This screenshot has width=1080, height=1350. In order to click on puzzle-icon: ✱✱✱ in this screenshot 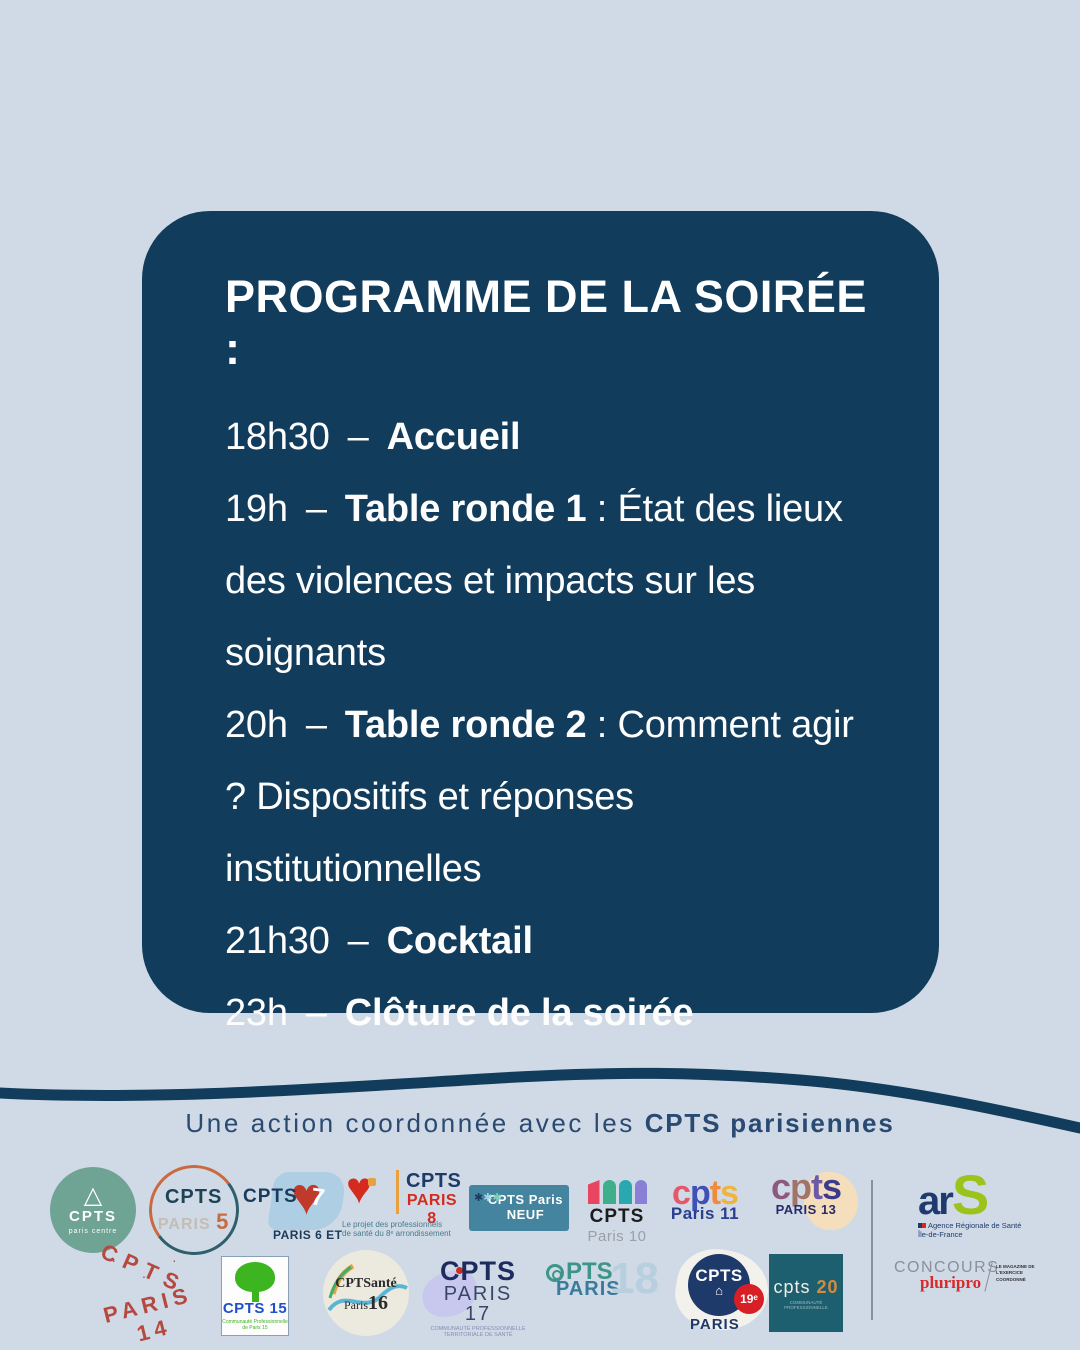, I will do `click(488, 1198)`.